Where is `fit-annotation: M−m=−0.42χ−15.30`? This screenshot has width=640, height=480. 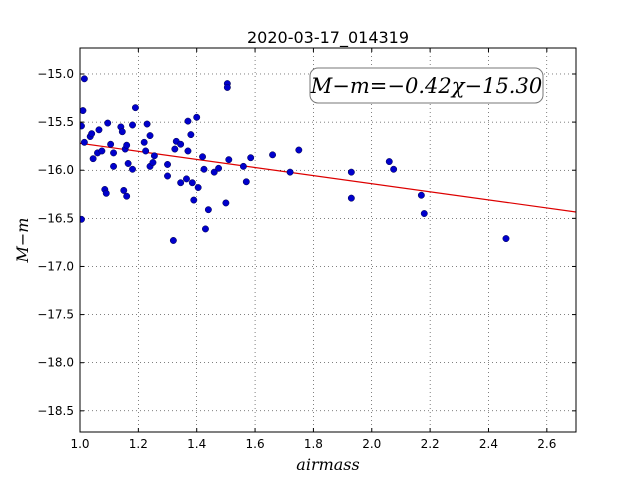
fit-annotation: M−m=−0.42χ−15.30 is located at coordinates (426, 85).